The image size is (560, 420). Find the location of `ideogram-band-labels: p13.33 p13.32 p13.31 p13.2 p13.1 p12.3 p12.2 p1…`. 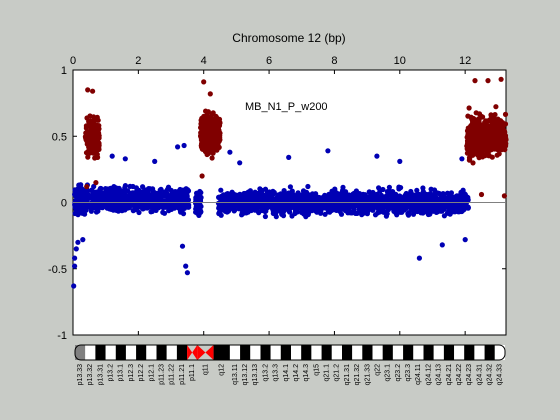

ideogram-band-labels: p13.33 p13.32 p13.31 p13.2 p13.1 p12.3 p12.2 p1… is located at coordinates (290, 375).